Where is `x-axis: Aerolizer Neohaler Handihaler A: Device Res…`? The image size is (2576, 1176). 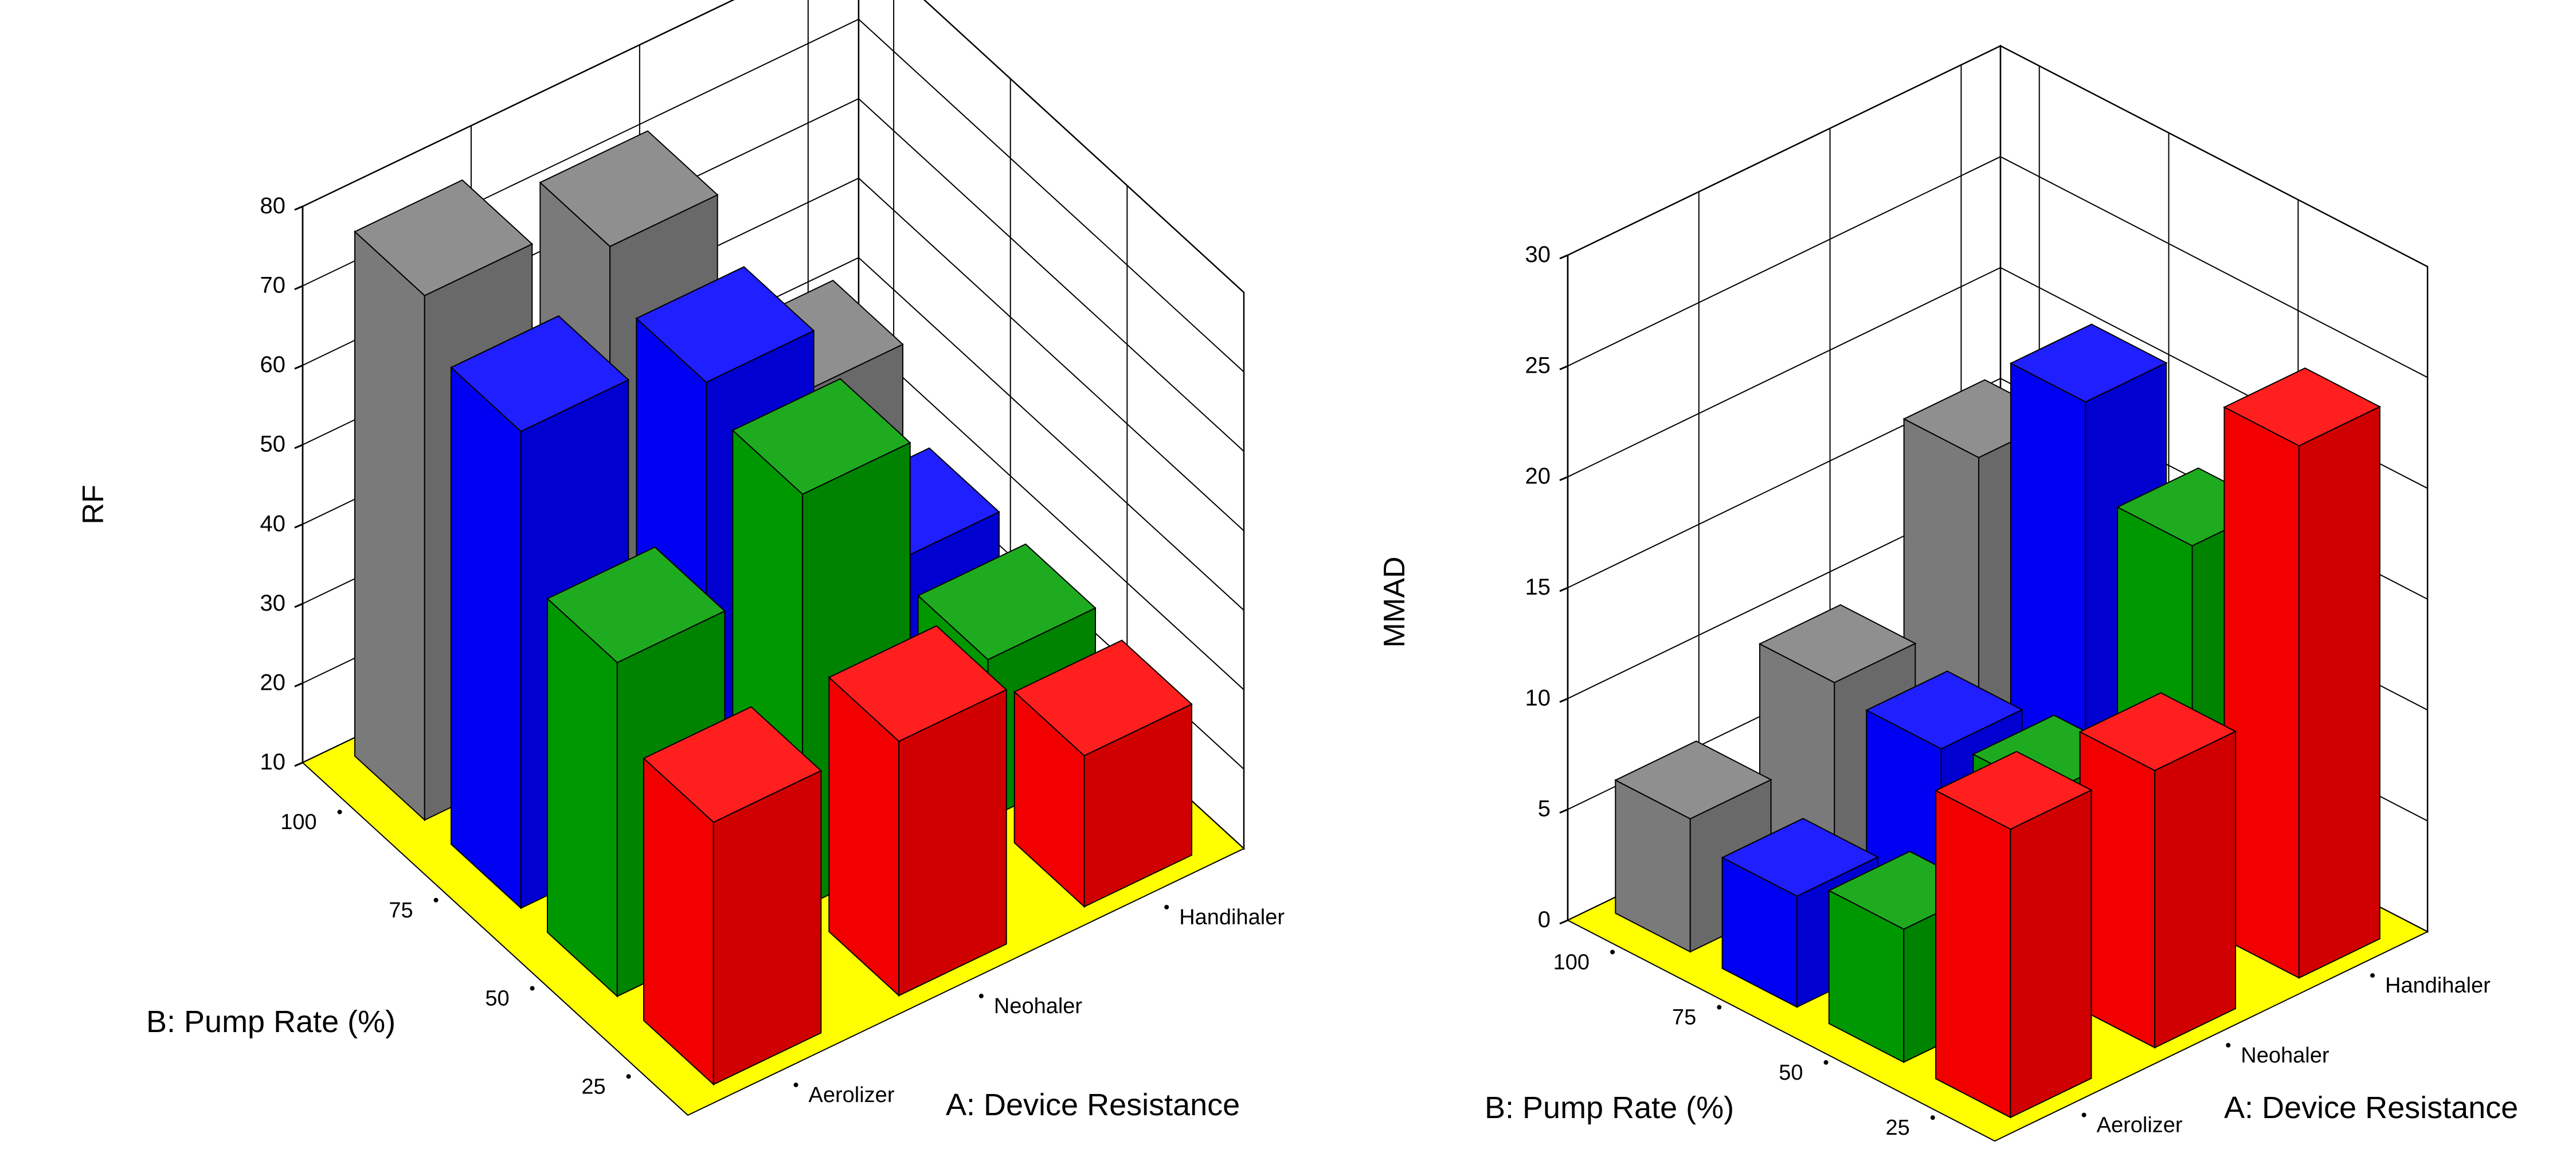 x-axis: Aerolizer Neohaler Handihaler A: Device Res… is located at coordinates (1039, 1013).